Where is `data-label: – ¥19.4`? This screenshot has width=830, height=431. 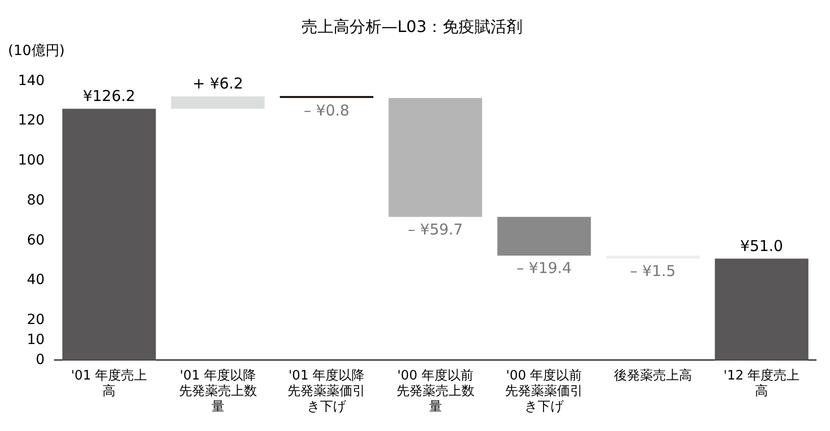 data-label: – ¥19.4 is located at coordinates (544, 267).